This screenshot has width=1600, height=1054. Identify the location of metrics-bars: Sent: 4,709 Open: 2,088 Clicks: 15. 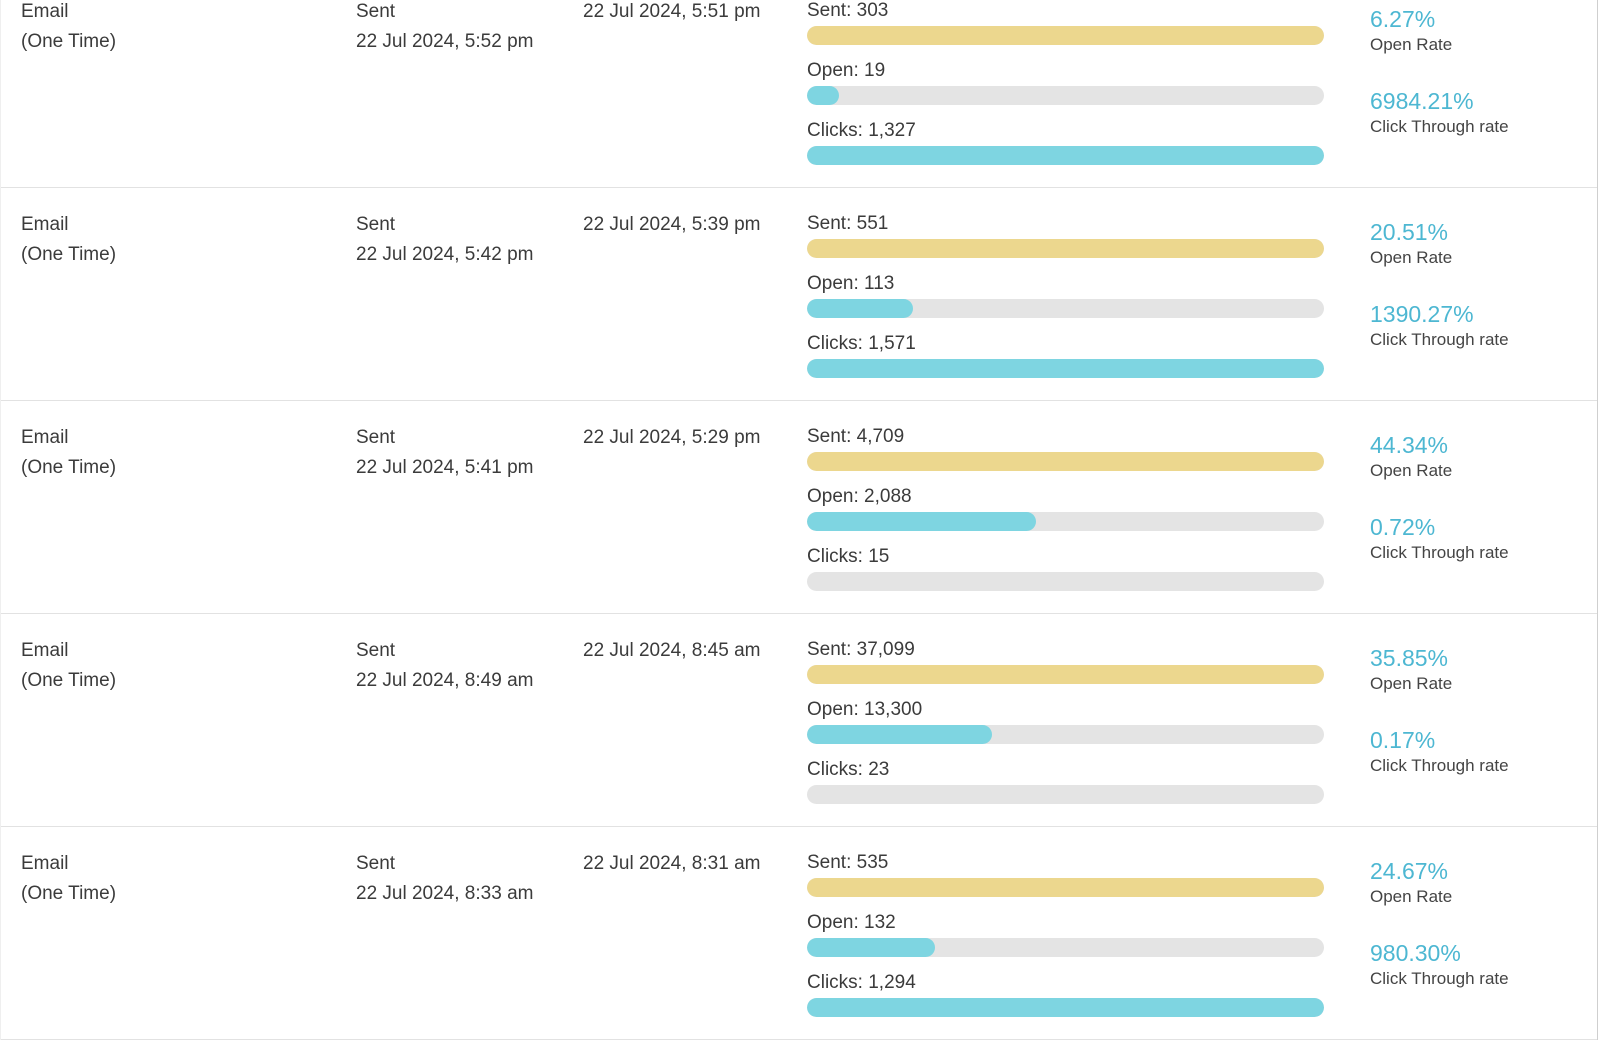
(1065, 518).